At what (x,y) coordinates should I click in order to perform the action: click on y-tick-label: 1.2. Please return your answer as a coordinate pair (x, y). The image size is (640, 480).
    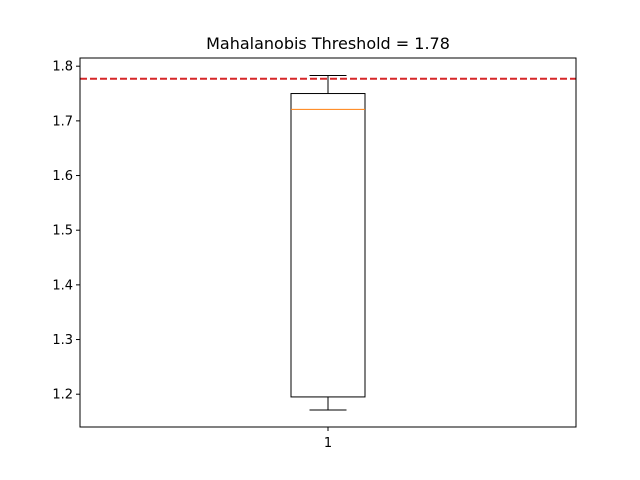
    Looking at the image, I should click on (62, 395).